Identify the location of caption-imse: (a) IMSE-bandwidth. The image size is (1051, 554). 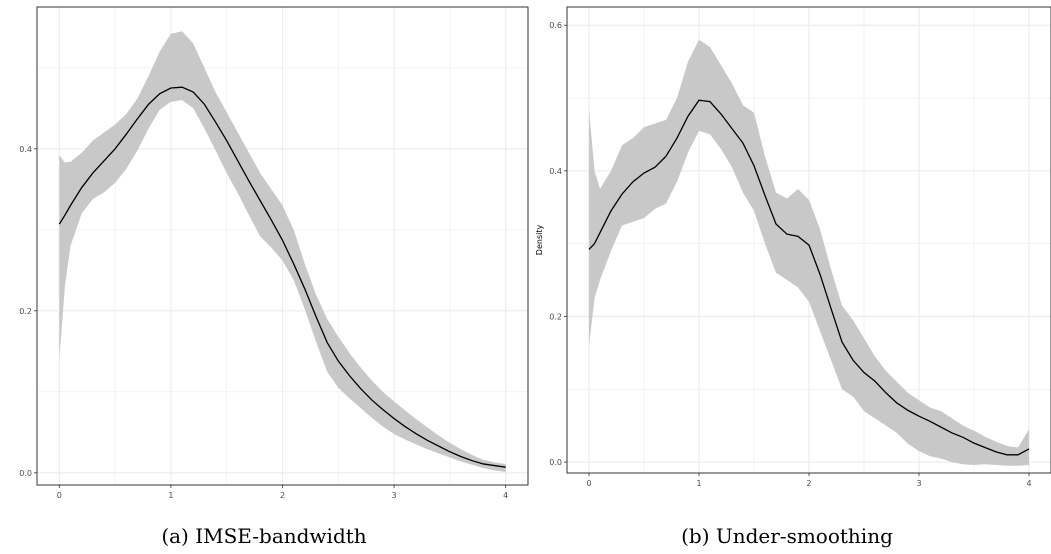
(264, 536).